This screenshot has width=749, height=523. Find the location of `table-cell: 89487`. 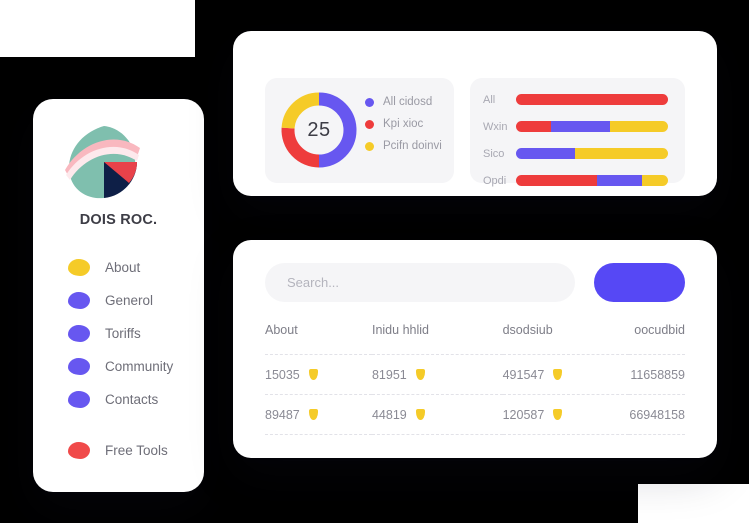

table-cell: 89487 is located at coordinates (318, 414).